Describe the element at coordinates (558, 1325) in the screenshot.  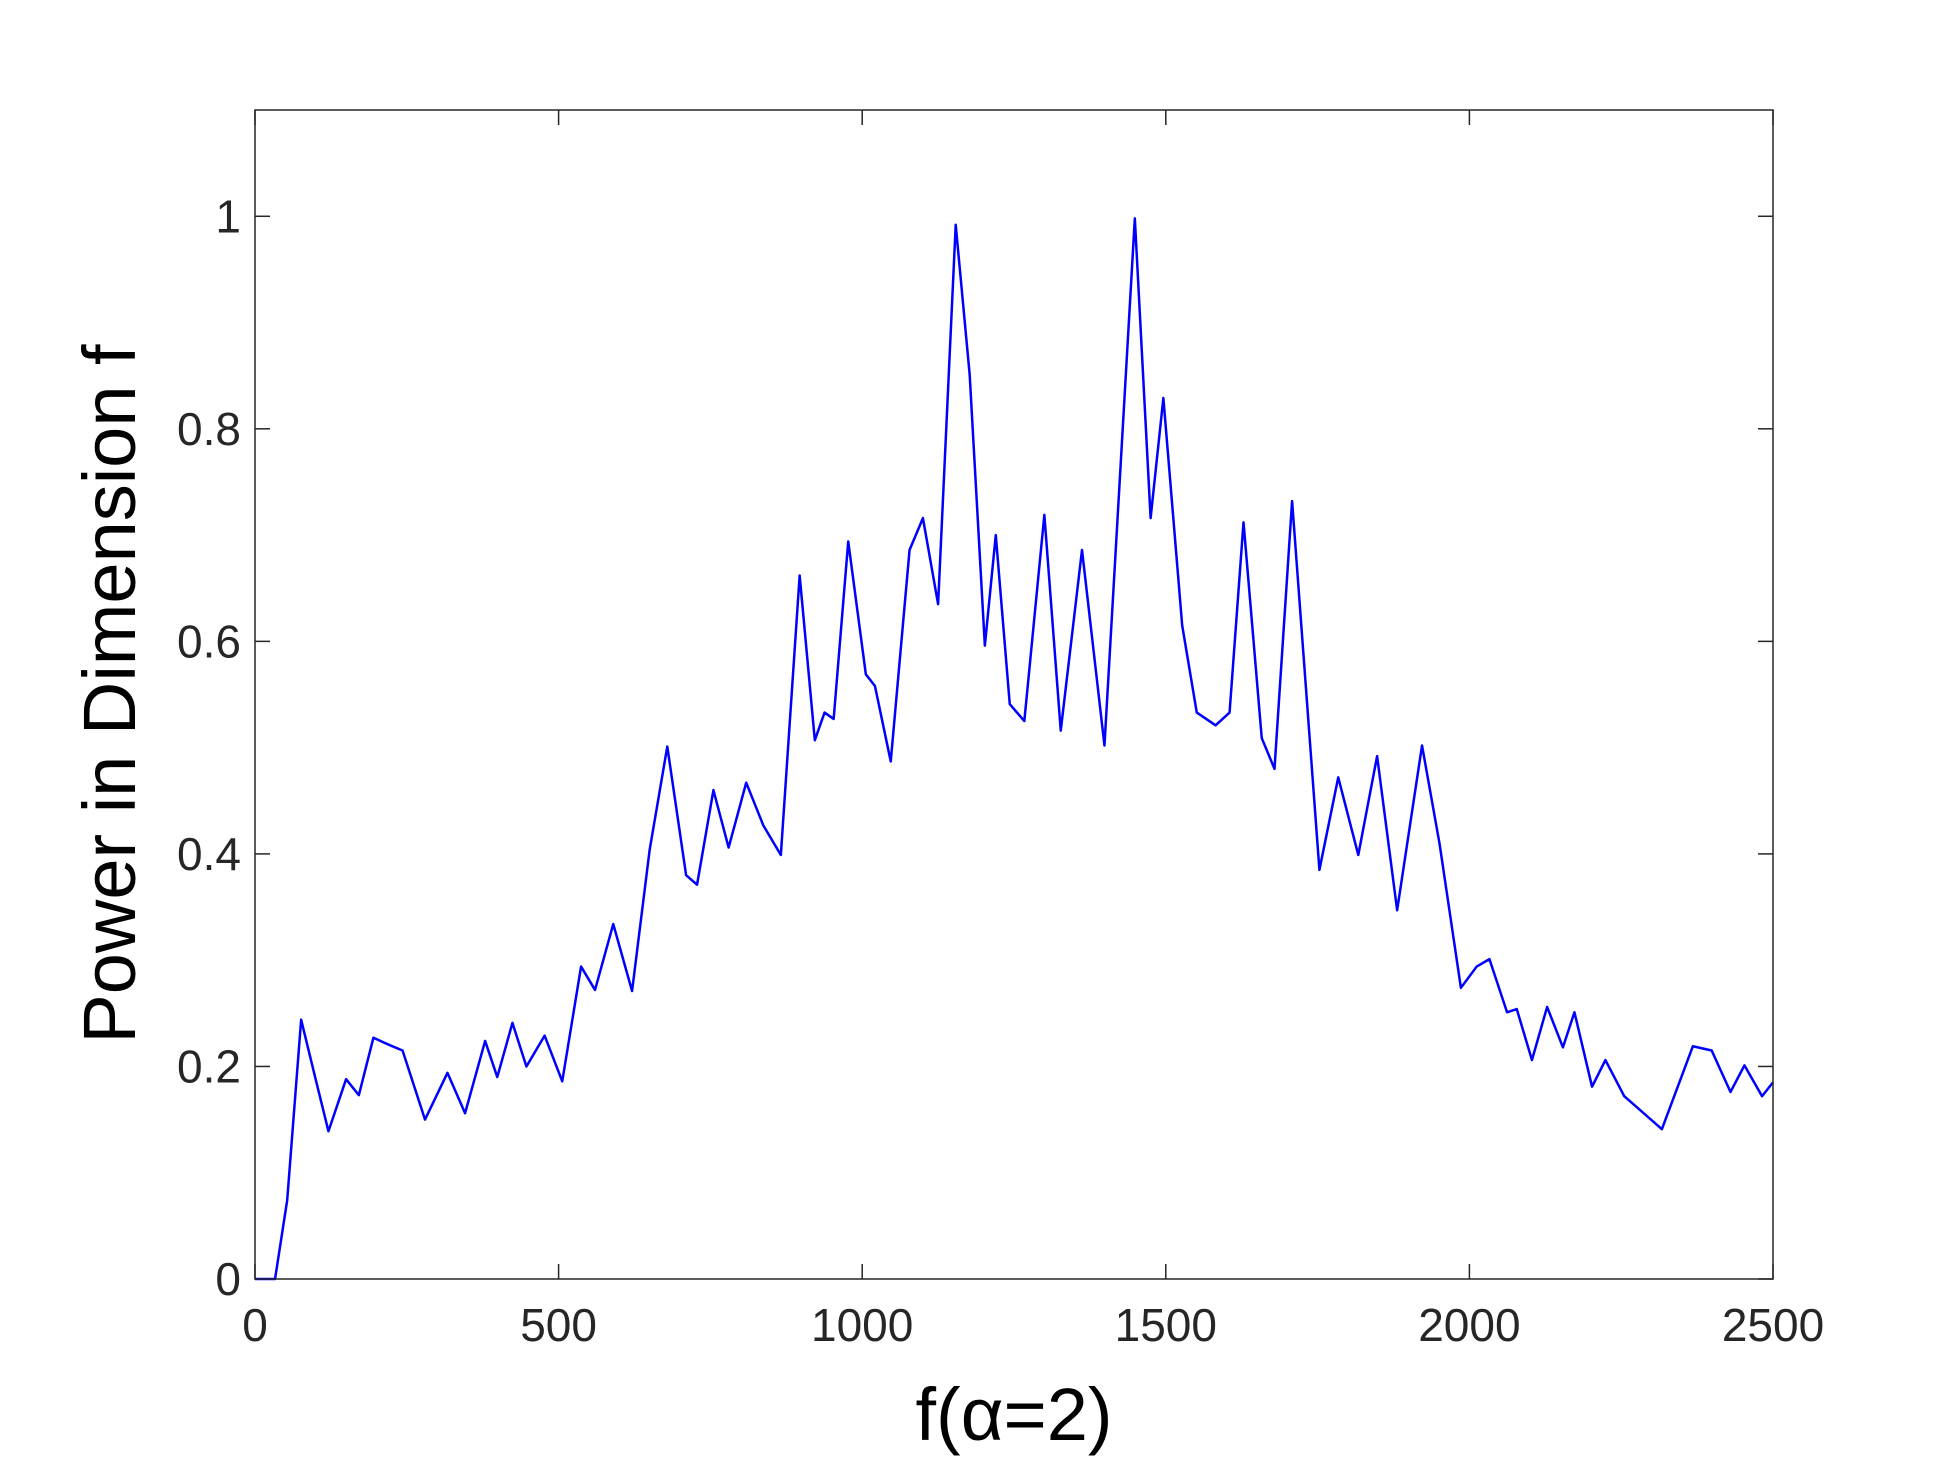
I see `x-tick-label: 500` at that location.